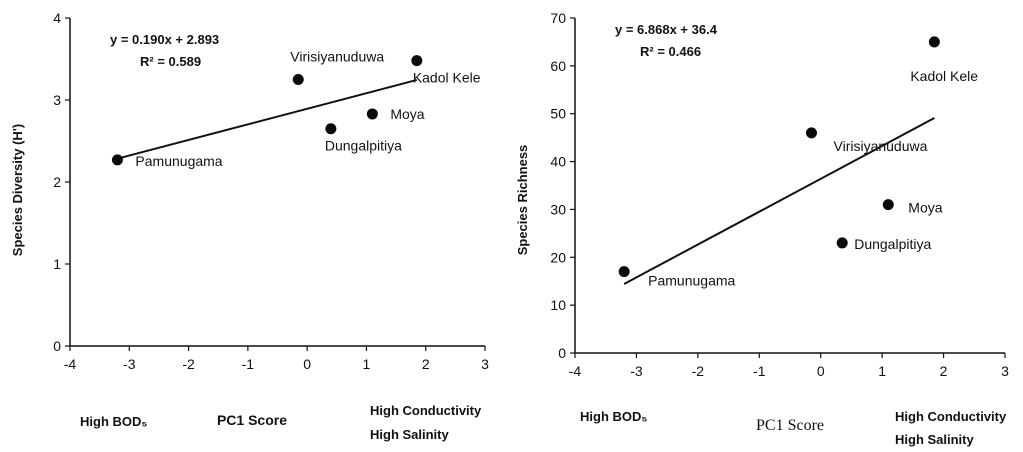  Describe the element at coordinates (57, 100) in the screenshot. I see `y-tick-label: 3` at that location.